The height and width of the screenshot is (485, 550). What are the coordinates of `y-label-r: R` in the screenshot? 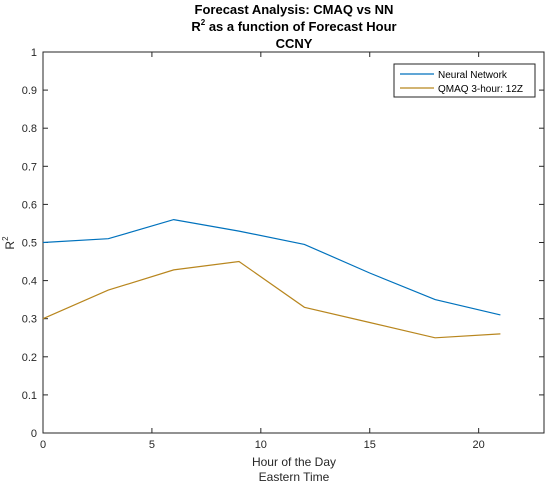 It's located at (10, 245).